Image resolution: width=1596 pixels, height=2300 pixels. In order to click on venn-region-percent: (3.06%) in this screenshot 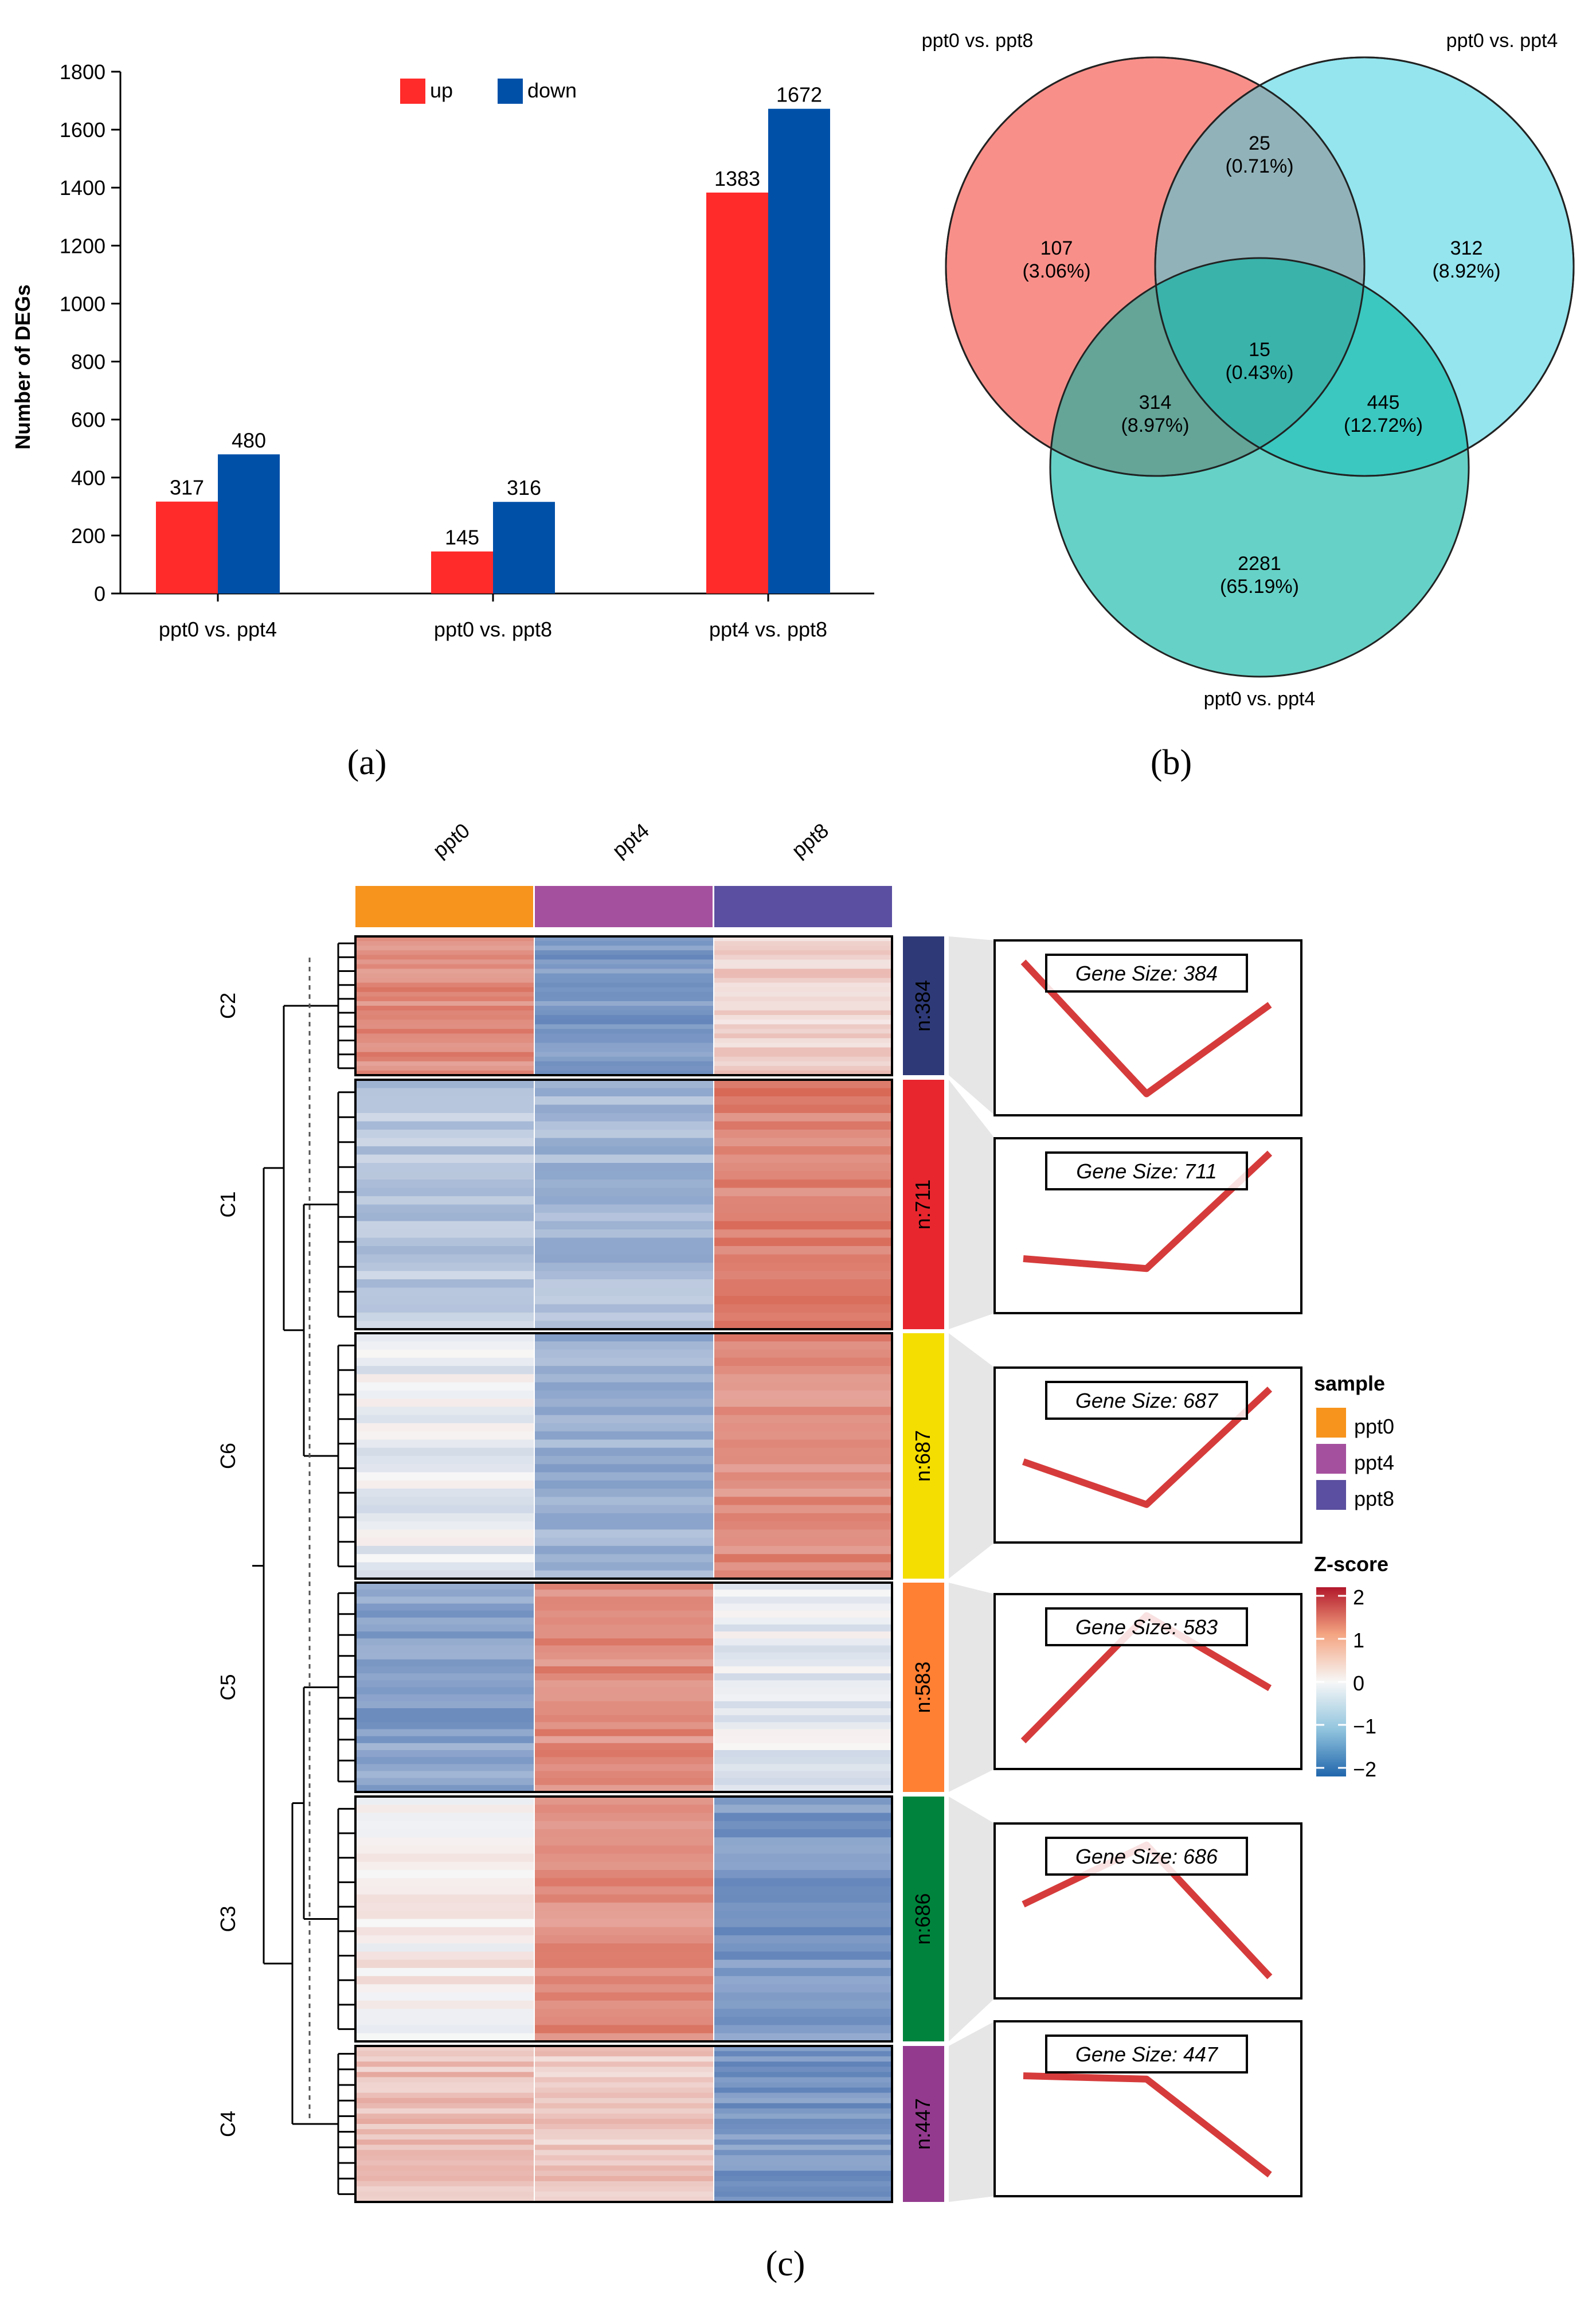, I will do `click(1056, 271)`.